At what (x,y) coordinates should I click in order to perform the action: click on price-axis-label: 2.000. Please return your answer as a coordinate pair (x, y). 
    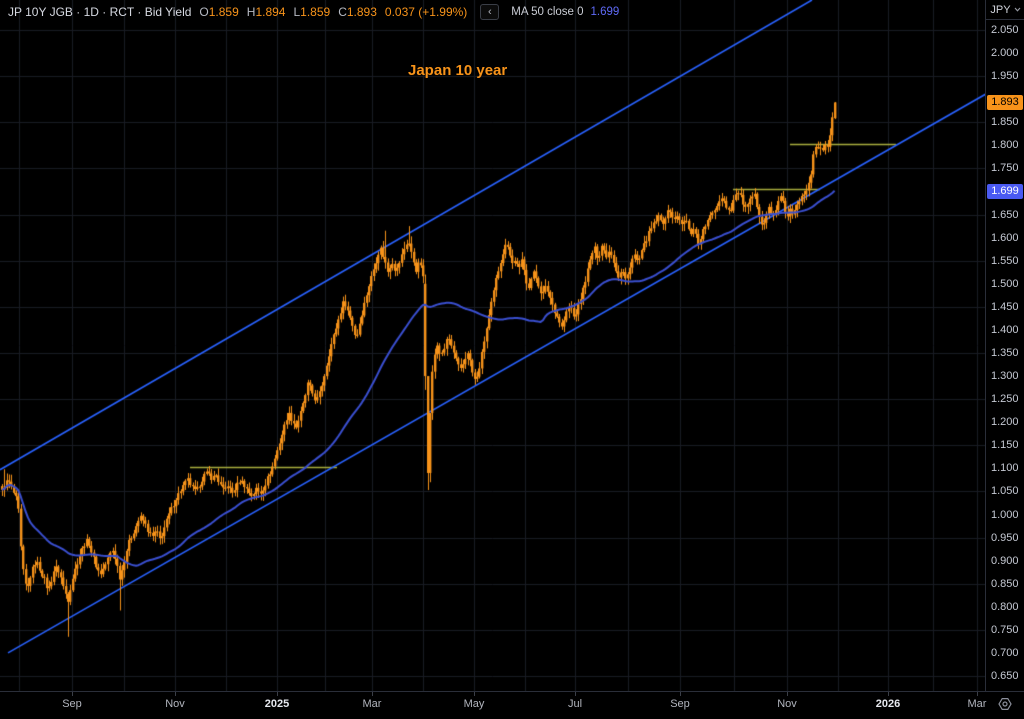
    Looking at the image, I should click on (1005, 53).